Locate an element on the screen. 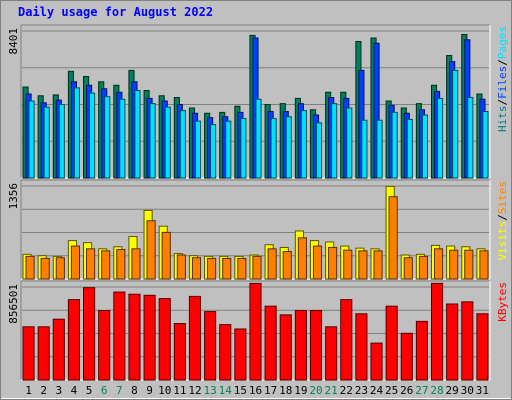 The height and width of the screenshot is (400, 512). x-tick-label: 1 is located at coordinates (28, 390).